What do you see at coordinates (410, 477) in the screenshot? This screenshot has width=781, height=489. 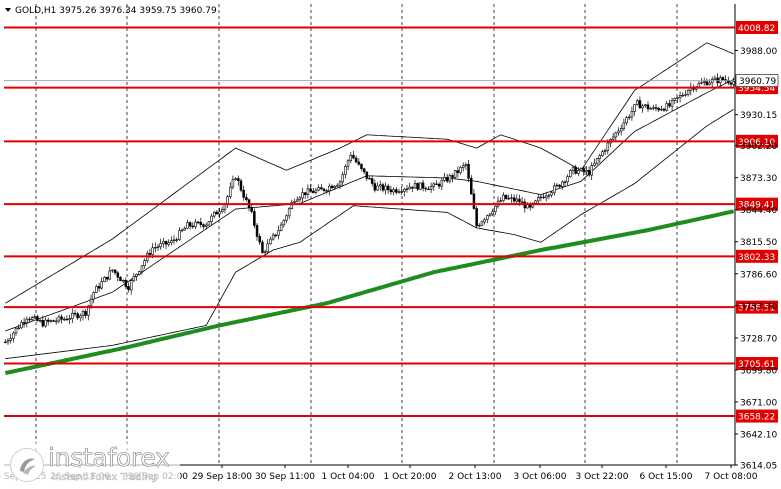 I see `time-tick-label: 1 Oct 20:00` at bounding box center [410, 477].